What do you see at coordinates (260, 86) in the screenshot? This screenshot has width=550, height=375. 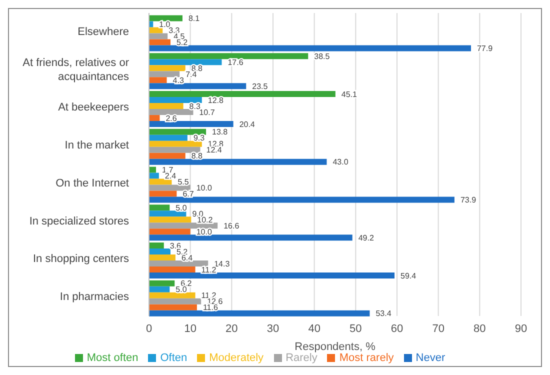 I see `data-label: 23.5` at bounding box center [260, 86].